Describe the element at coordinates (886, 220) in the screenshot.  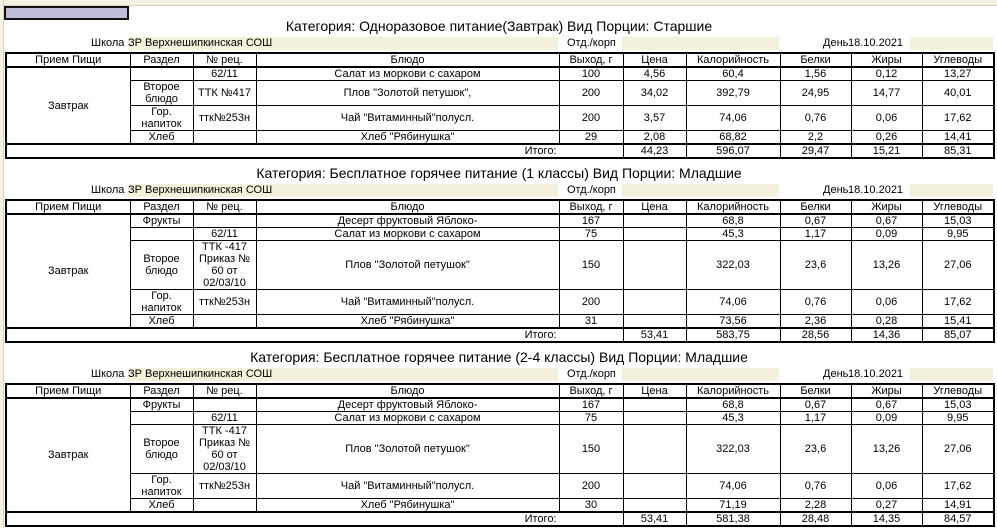
I see `fat-cell: 0,67` at that location.